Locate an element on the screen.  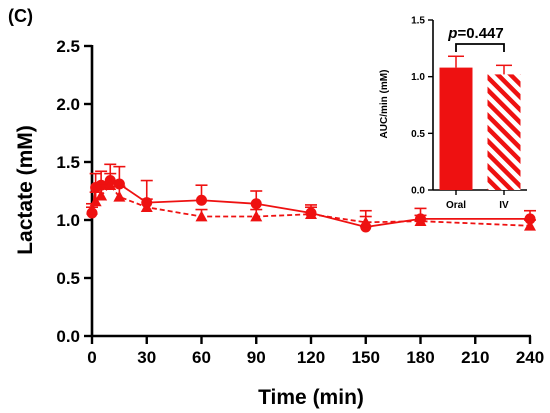
inset-x-tick-label: IV is located at coordinates (504, 205).